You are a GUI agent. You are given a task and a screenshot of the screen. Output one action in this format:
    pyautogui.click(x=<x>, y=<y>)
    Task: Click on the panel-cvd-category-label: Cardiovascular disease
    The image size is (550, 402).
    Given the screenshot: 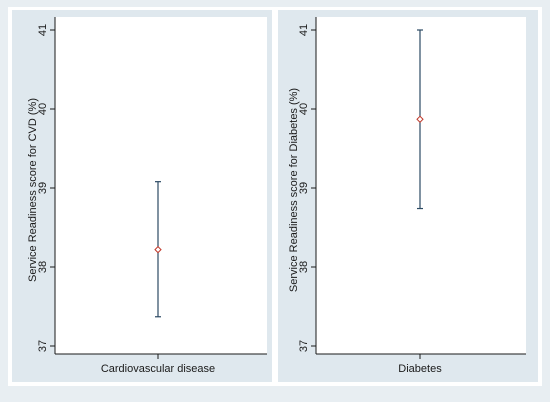 What is the action you would take?
    pyautogui.click(x=158, y=369)
    